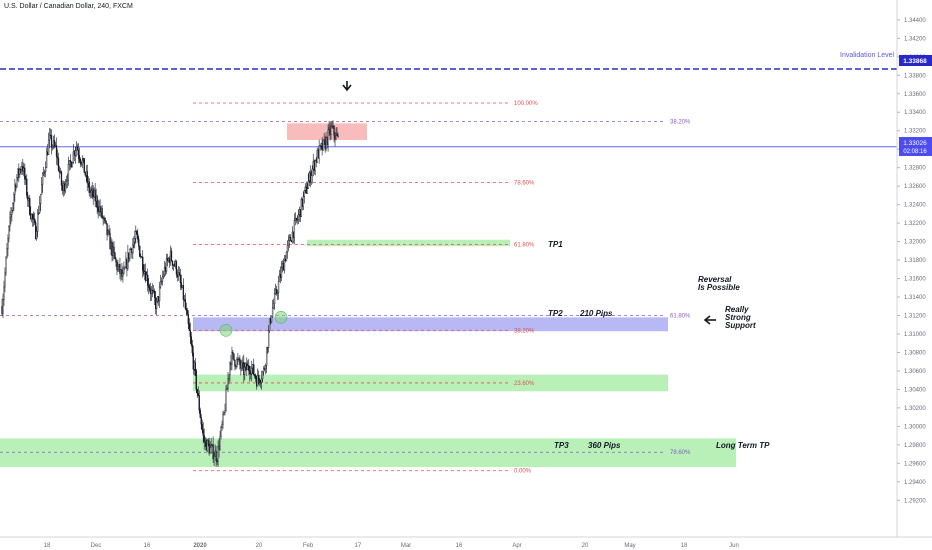  I want to click on x-tick-label: Dec, so click(96, 546).